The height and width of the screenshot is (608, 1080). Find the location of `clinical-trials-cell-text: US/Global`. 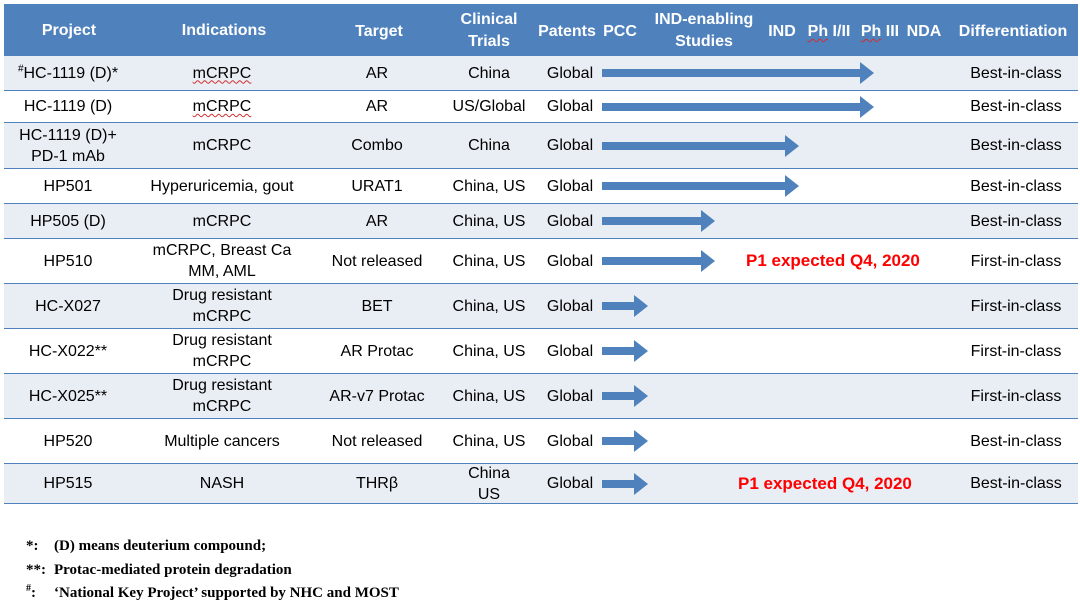

clinical-trials-cell-text: US/Global is located at coordinates (489, 106).